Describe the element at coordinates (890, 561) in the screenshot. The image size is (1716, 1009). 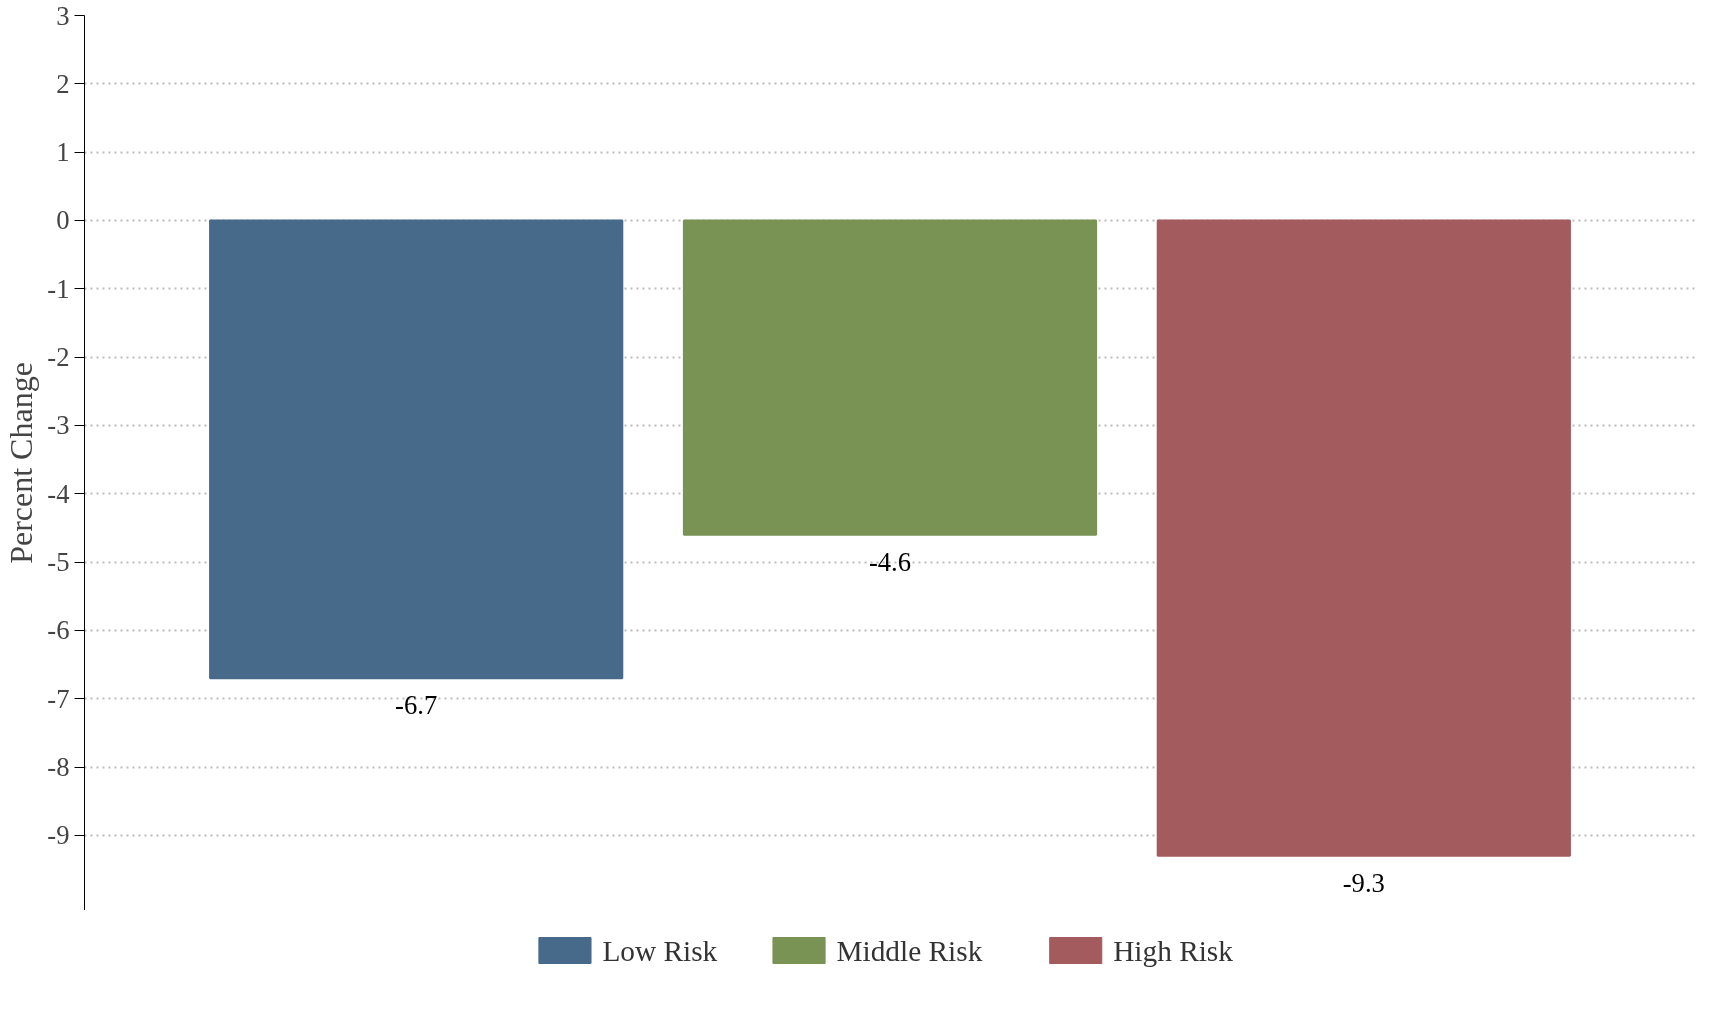
I see `data-label: -4.6` at that location.